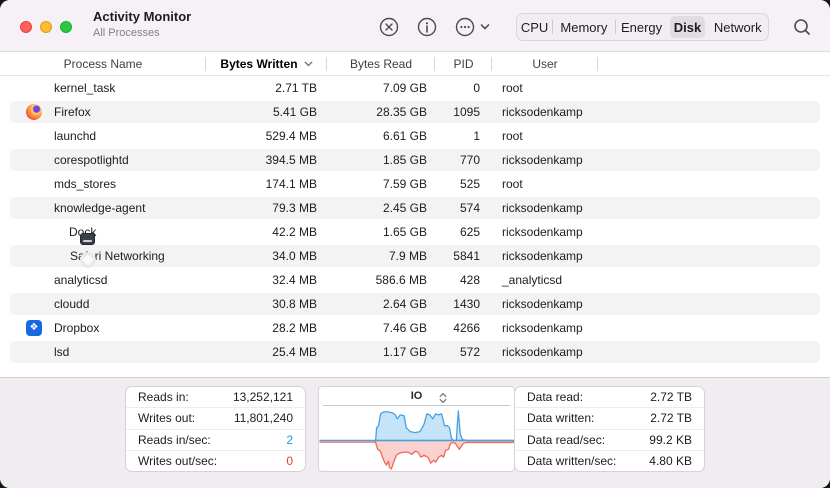 The image size is (830, 488). I want to click on stat-value: 99.2 KB, so click(670, 439).